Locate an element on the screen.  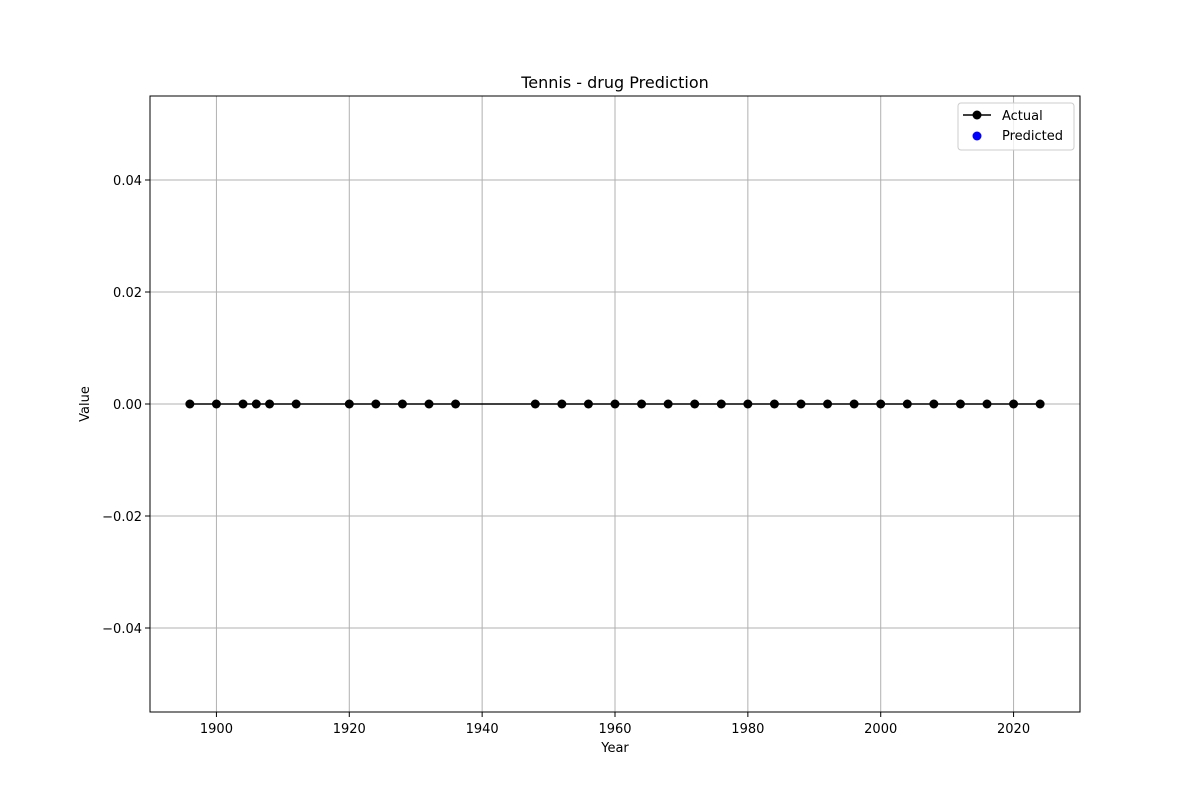
x-tick-label: 2020 is located at coordinates (1013, 729).